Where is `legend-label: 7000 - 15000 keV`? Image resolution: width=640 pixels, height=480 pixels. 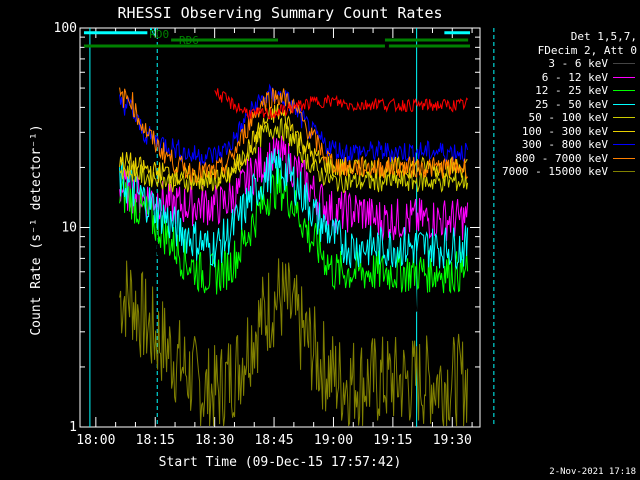 legend-label: 7000 - 15000 keV is located at coordinates (555, 171).